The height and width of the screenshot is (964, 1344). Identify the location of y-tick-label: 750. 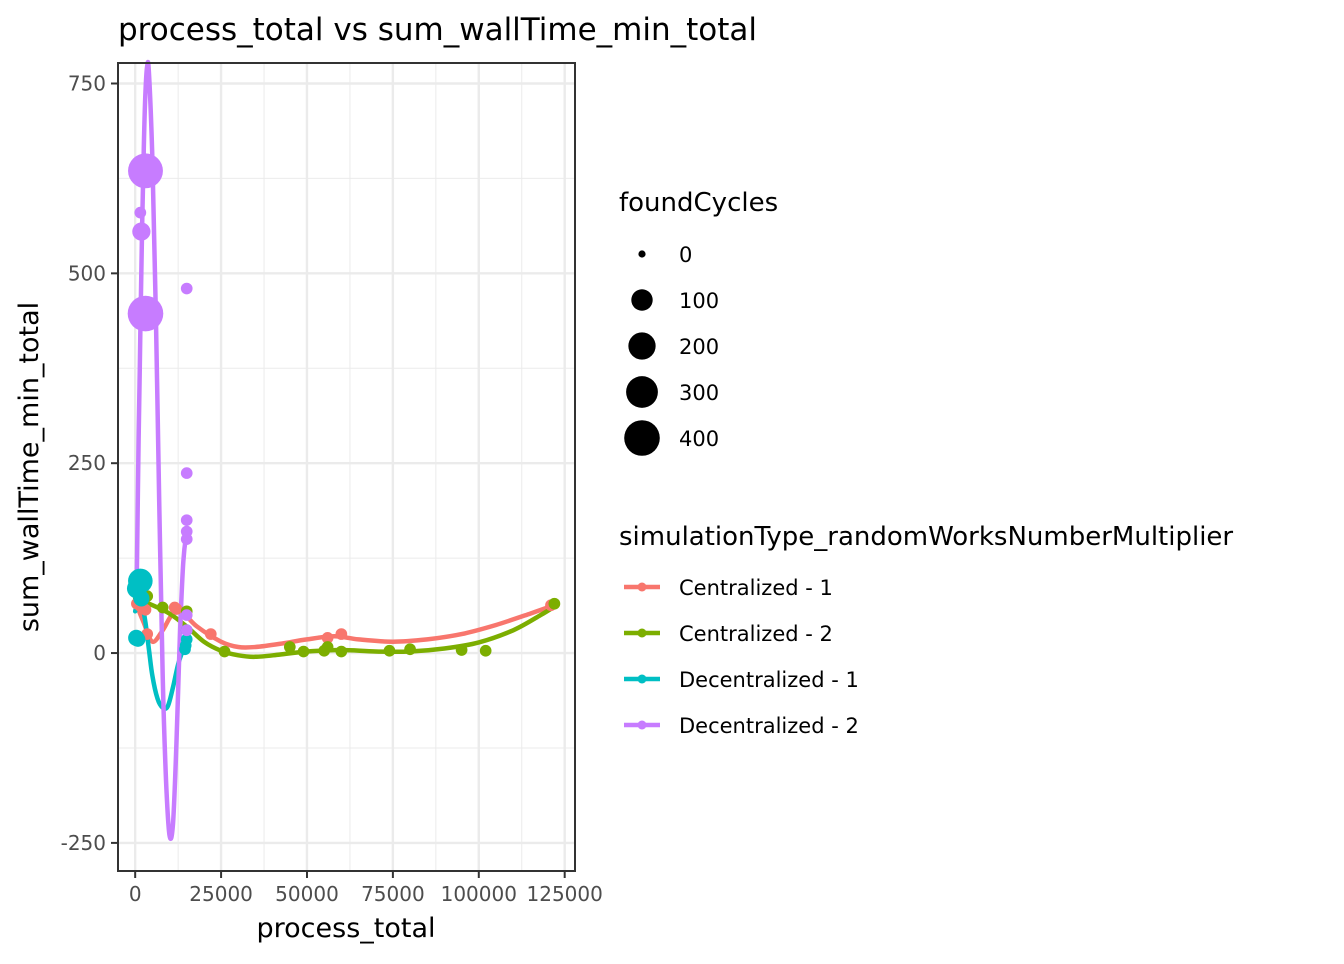
(87, 84).